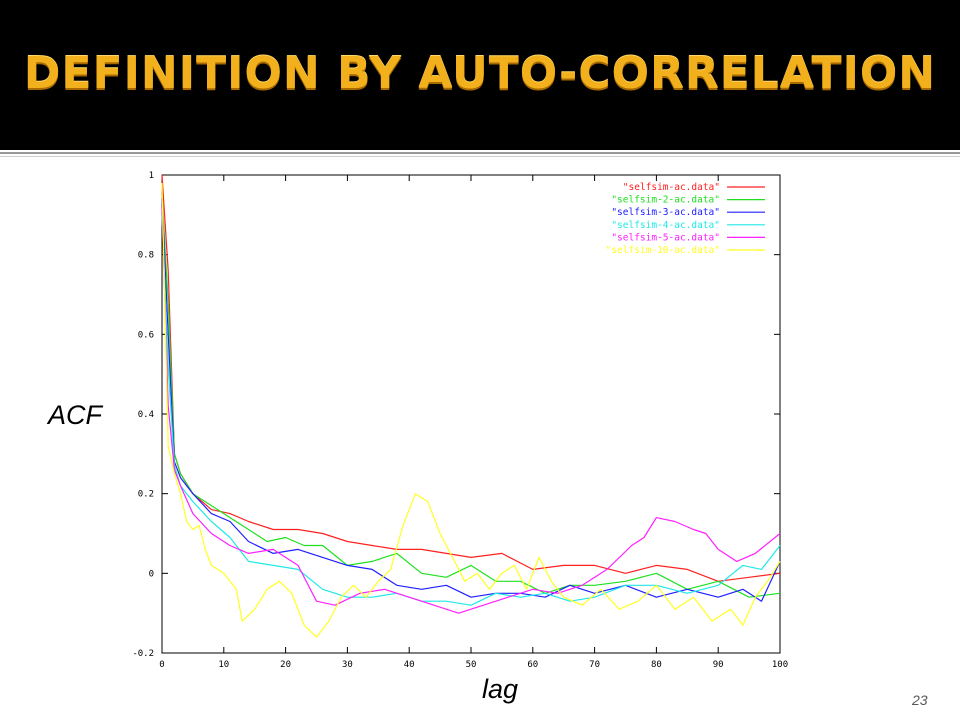 Image resolution: width=960 pixels, height=720 pixels. Describe the element at coordinates (146, 415) in the screenshot. I see `y-tick-label: 0.4` at that location.